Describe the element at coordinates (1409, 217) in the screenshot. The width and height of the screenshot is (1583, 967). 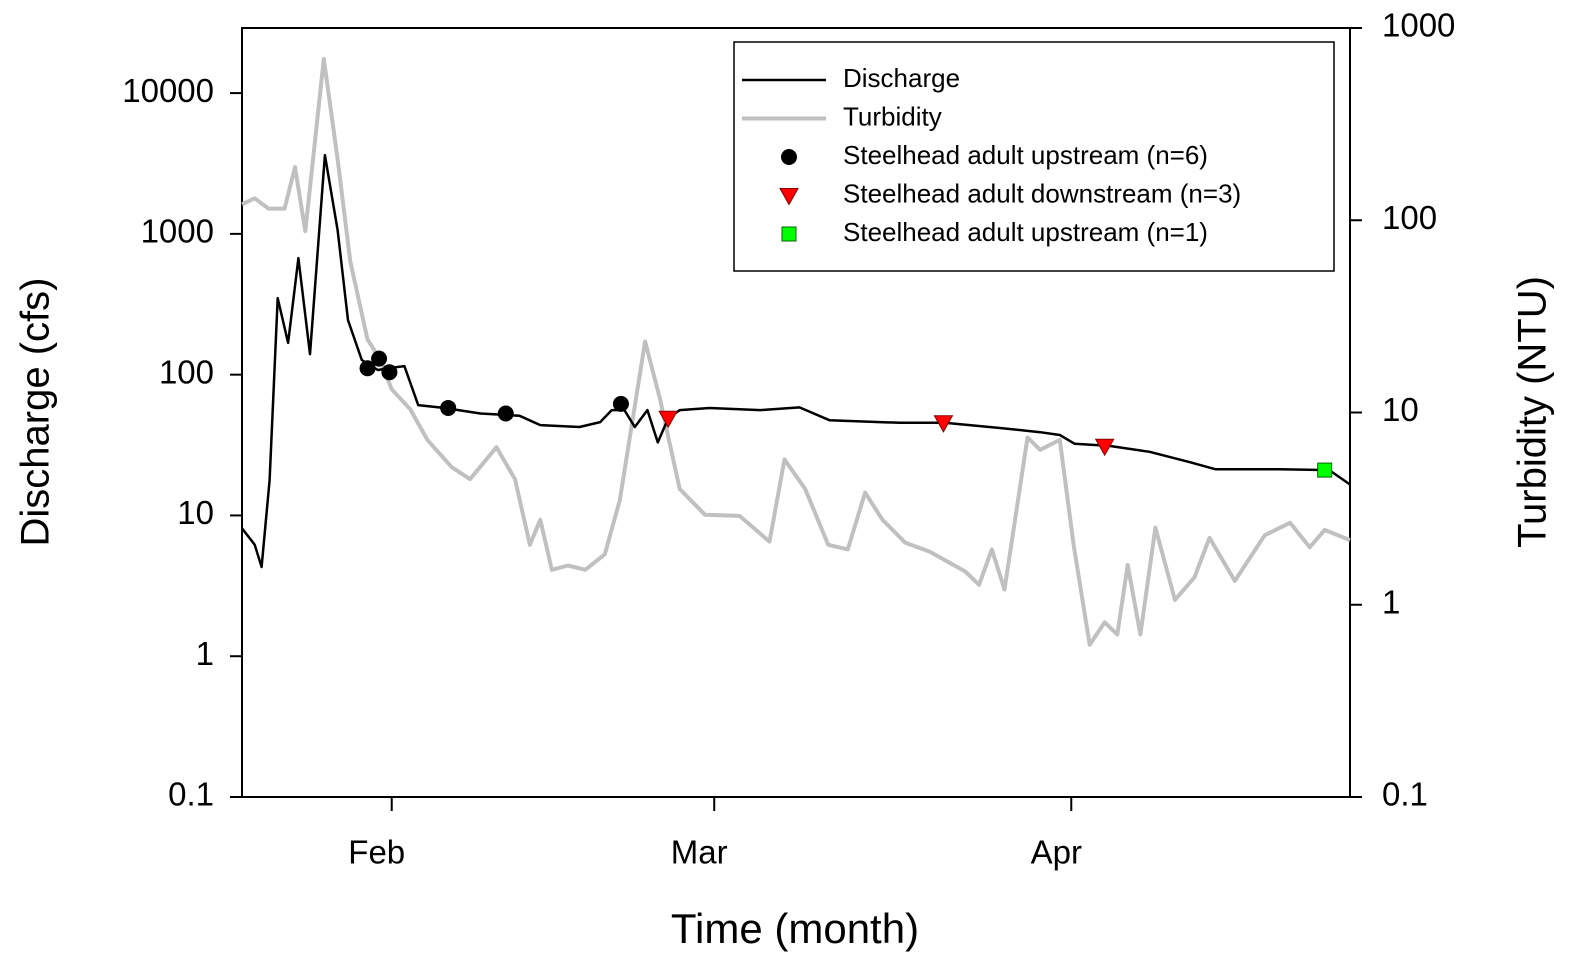
I see `y2-tick-label: 100` at that location.